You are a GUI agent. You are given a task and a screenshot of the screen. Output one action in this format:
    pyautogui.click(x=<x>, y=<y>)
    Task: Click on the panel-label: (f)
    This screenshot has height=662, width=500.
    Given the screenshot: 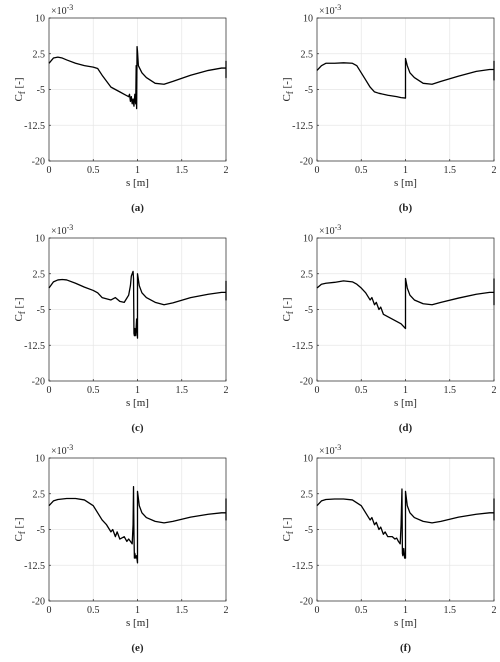 What is the action you would take?
    pyautogui.click(x=405, y=648)
    